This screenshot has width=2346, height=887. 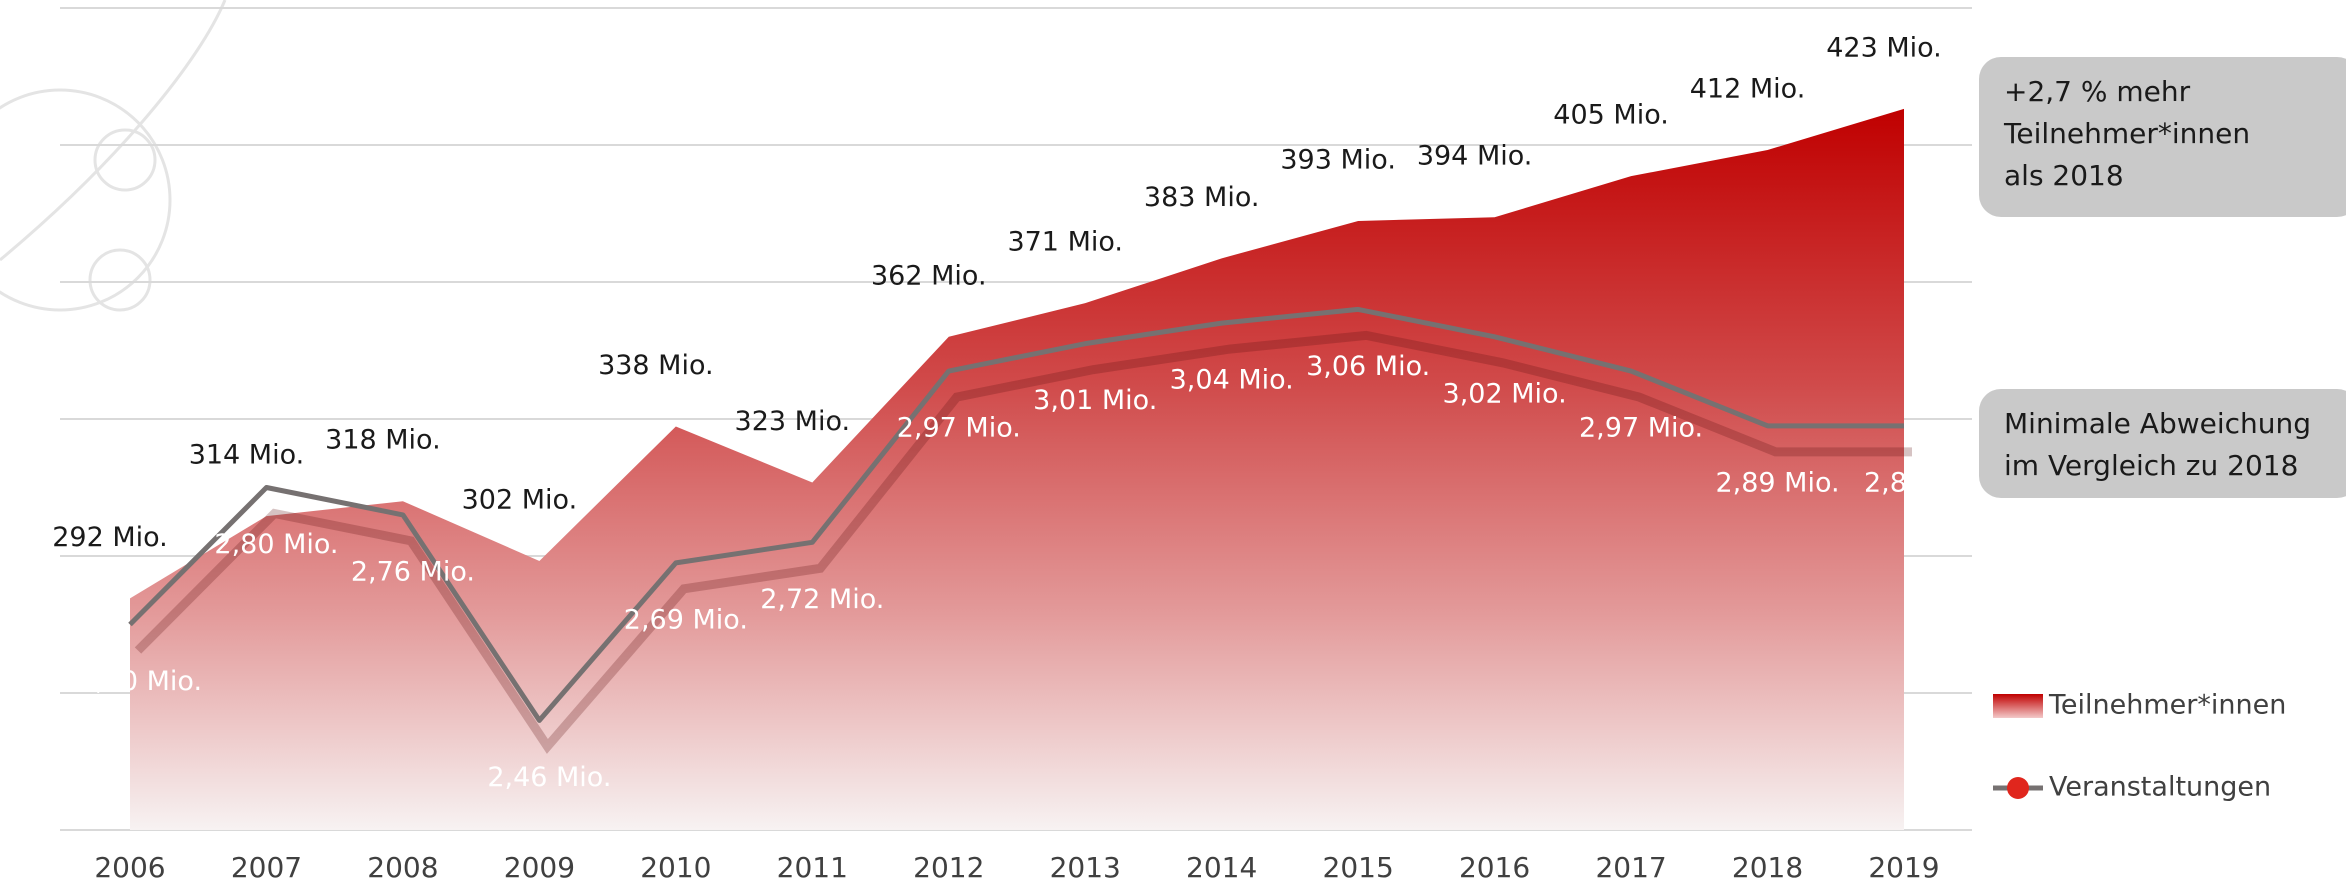 What do you see at coordinates (1494, 867) in the screenshot?
I see `x-tick-label: 2016` at bounding box center [1494, 867].